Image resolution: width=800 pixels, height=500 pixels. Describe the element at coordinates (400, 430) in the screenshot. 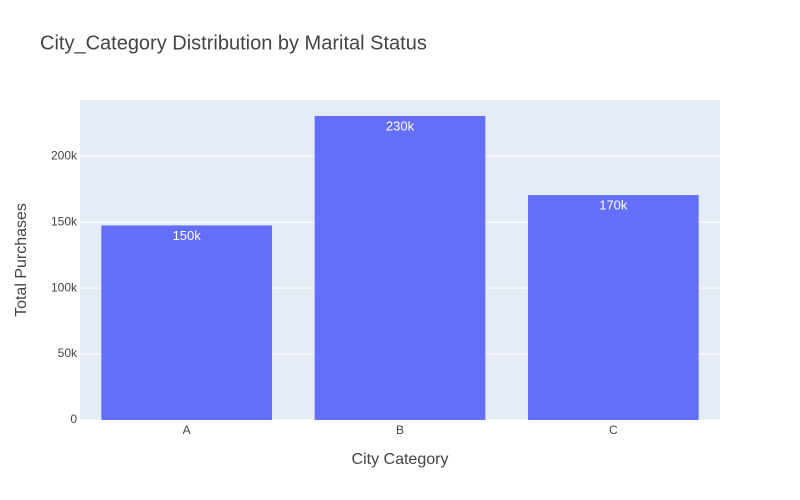

I see `x-tick-label: B` at that location.